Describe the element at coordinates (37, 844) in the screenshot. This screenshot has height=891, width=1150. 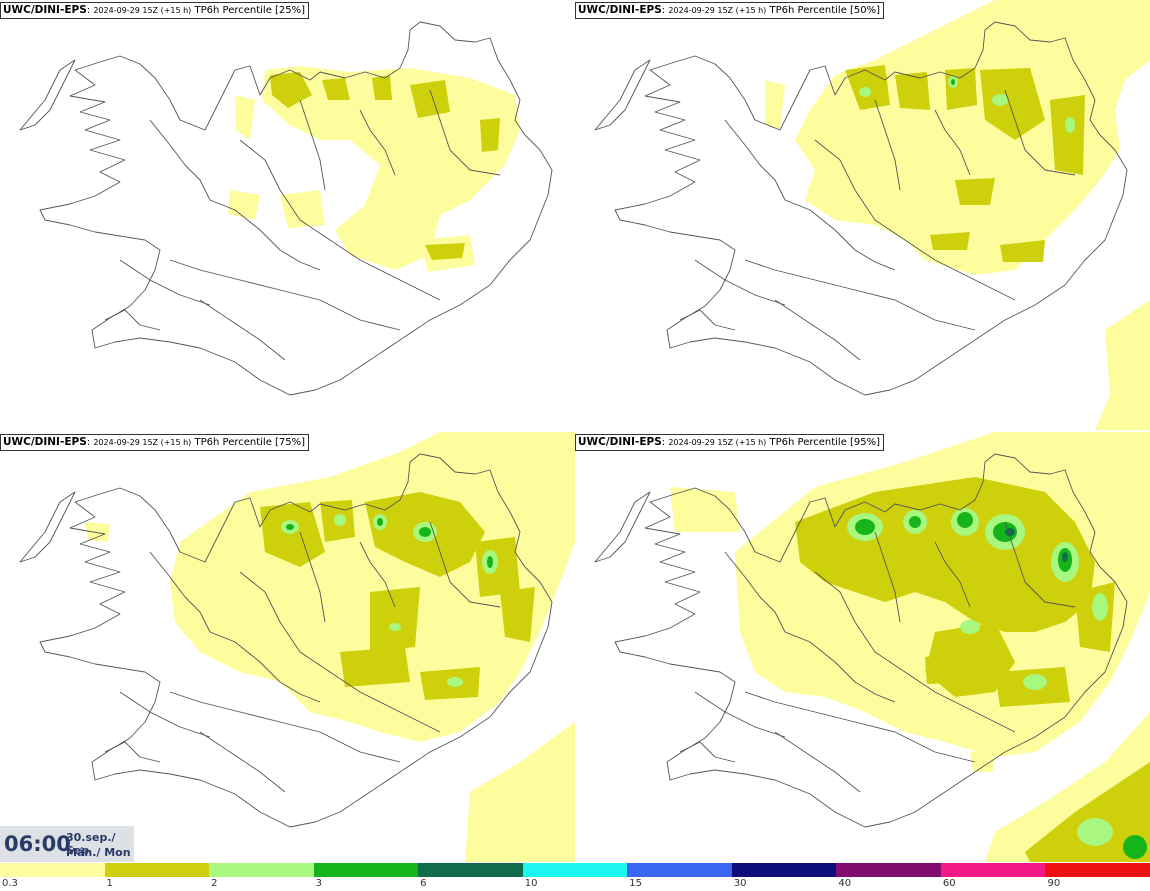
I see `valid-time: 06:00` at that location.